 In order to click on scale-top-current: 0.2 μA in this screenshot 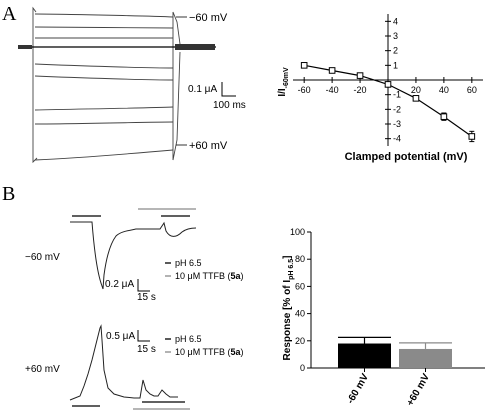, I will do `click(119, 284)`.